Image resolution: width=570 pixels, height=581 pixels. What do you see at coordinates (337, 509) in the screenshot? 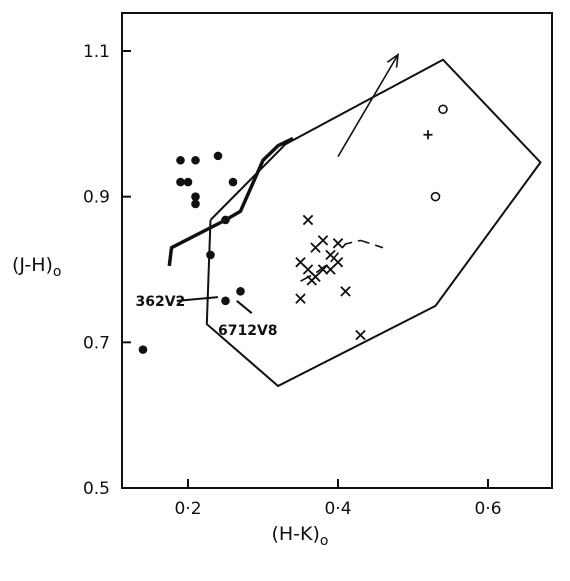
I see `x-tick-label: 0·4` at bounding box center [337, 509].